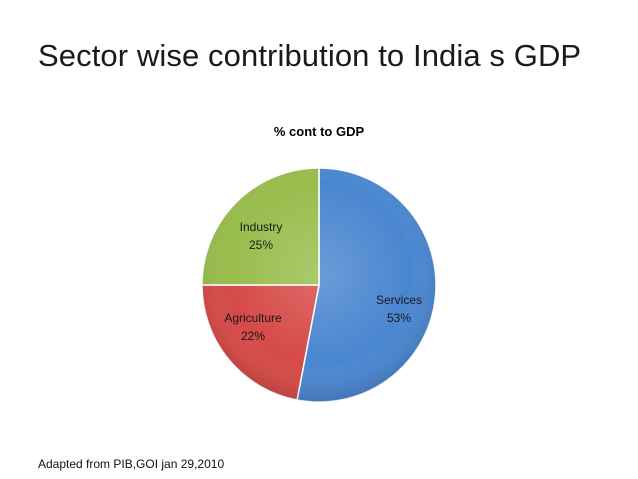 The image size is (638, 479). I want to click on slice-value-label: 22%, so click(253, 336).